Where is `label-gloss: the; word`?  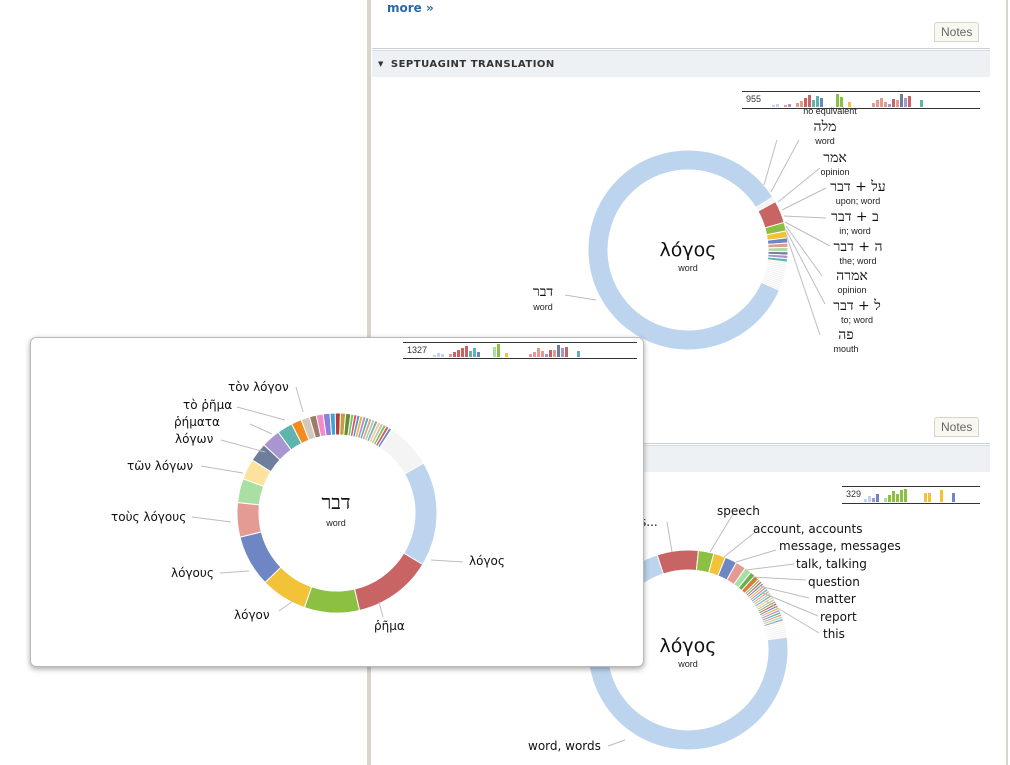 label-gloss: the; word is located at coordinates (858, 261).